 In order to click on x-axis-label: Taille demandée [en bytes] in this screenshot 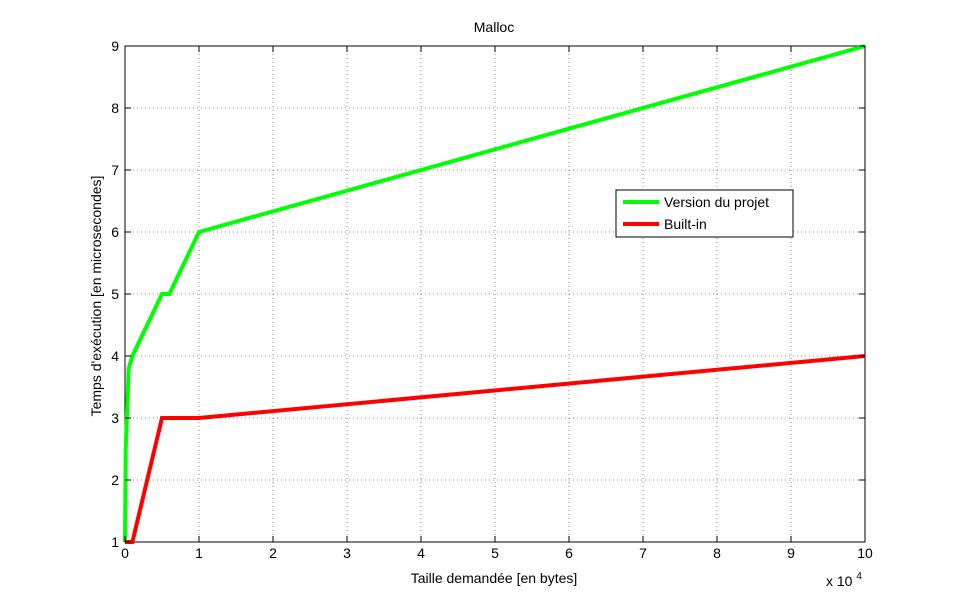, I will do `click(494, 578)`.